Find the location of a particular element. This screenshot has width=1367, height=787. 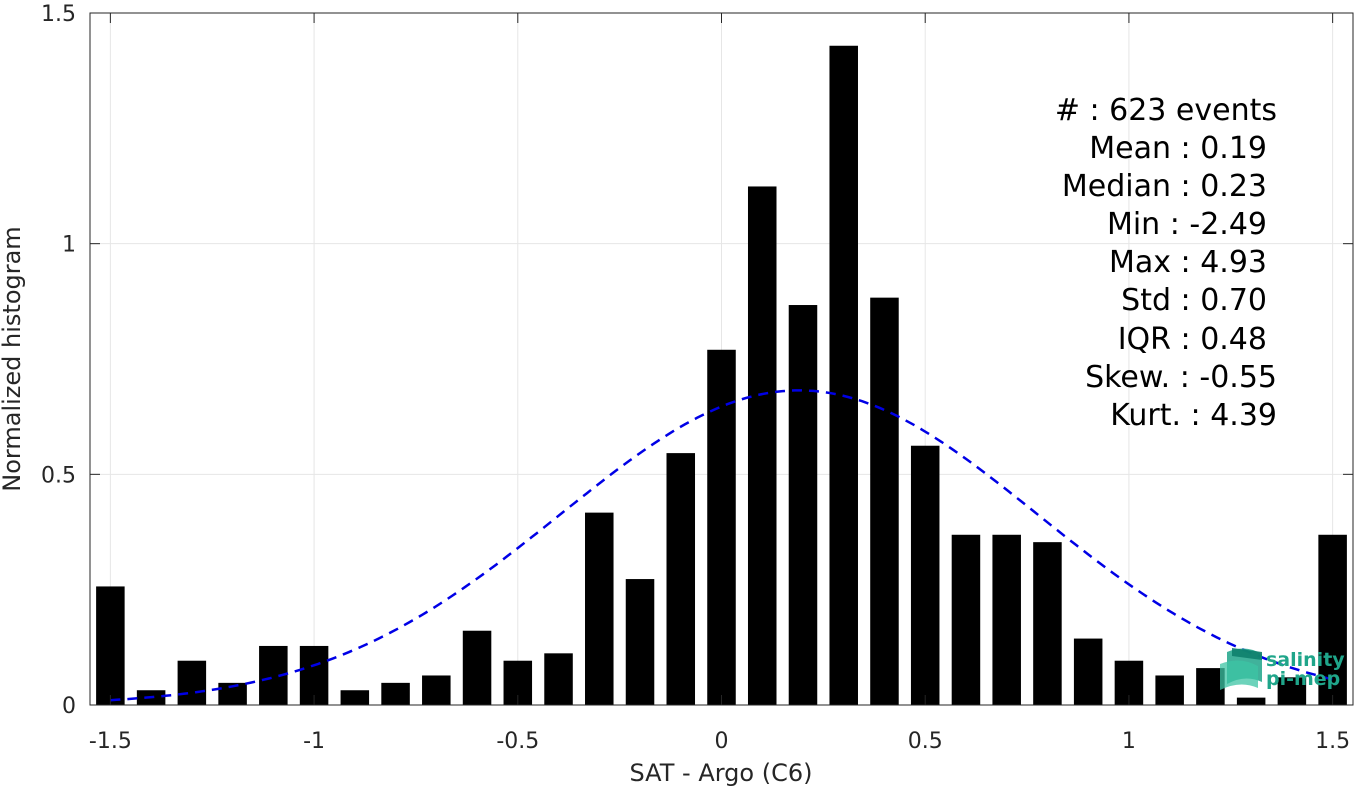

y-tick-label: 1 is located at coordinates (69, 245).